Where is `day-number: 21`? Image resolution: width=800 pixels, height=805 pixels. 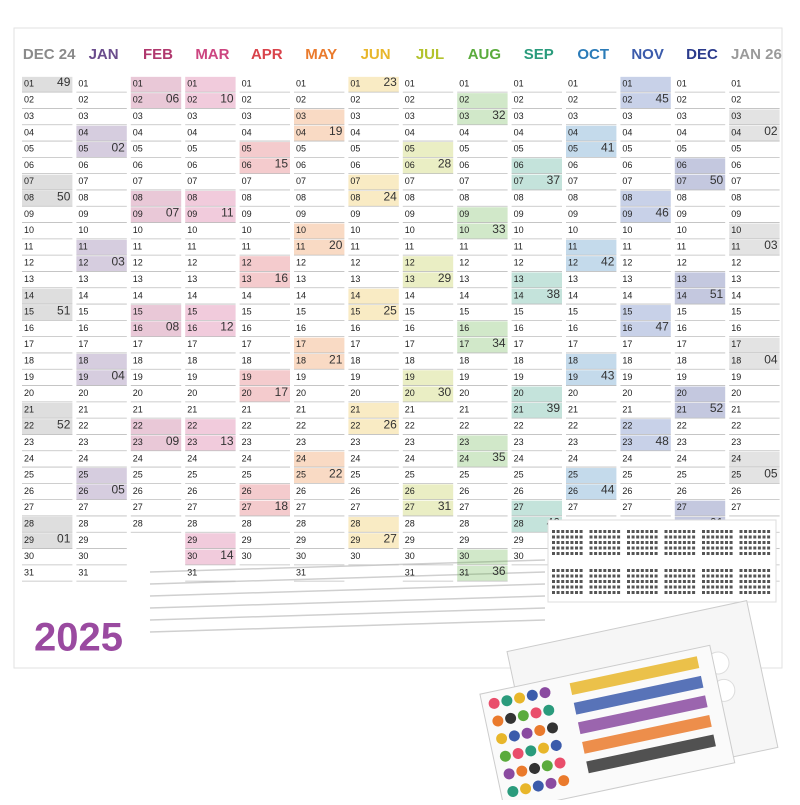 day-number: 21 is located at coordinates (627, 409).